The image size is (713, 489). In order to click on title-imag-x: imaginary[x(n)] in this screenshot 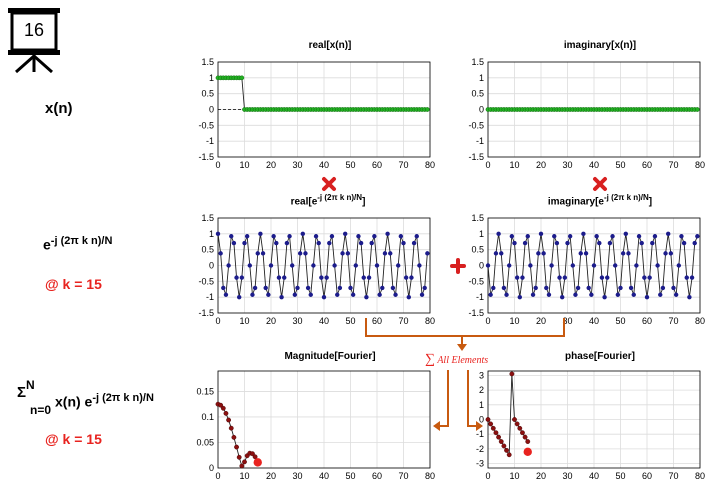, I will do `click(600, 45)`.